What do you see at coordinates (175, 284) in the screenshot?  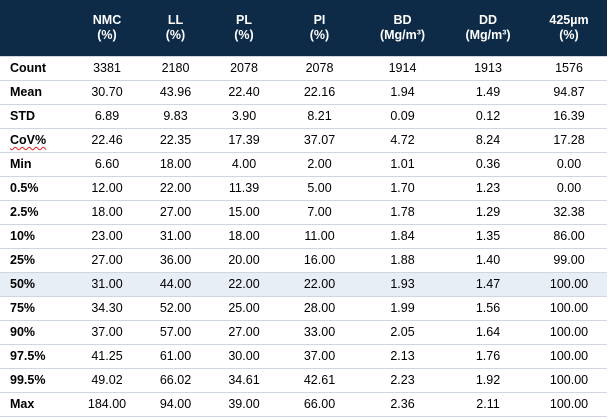 I see `table-cell: 44.00` at bounding box center [175, 284].